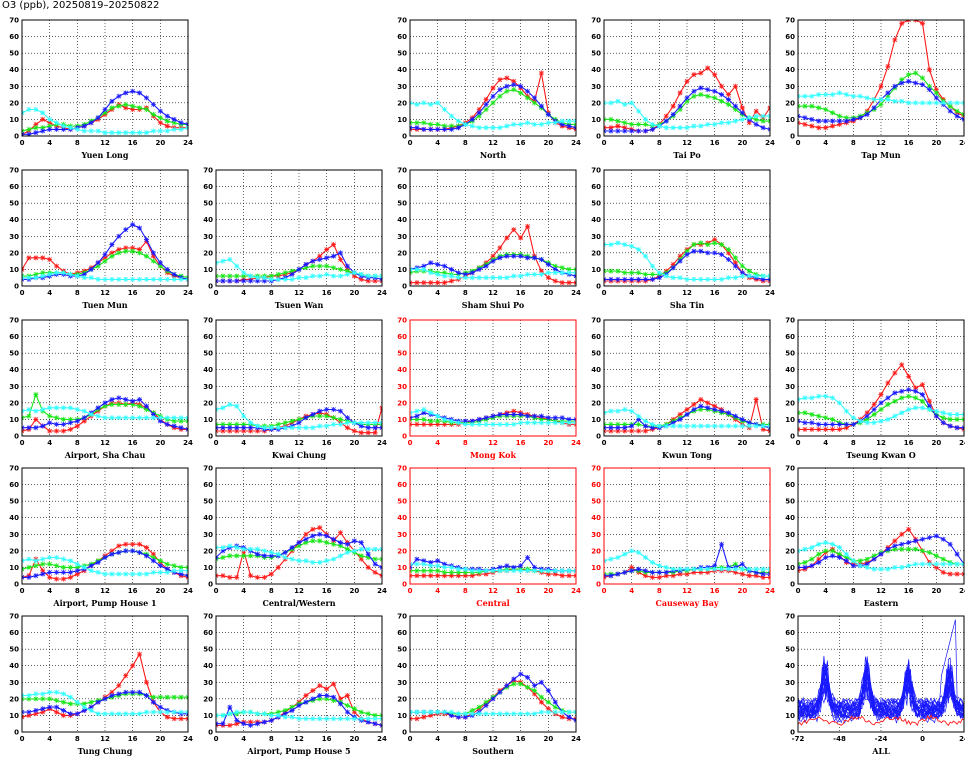 The width and height of the screenshot is (965, 758). Describe the element at coordinates (715, 293) in the screenshot. I see `x-tick-label: 16` at that location.